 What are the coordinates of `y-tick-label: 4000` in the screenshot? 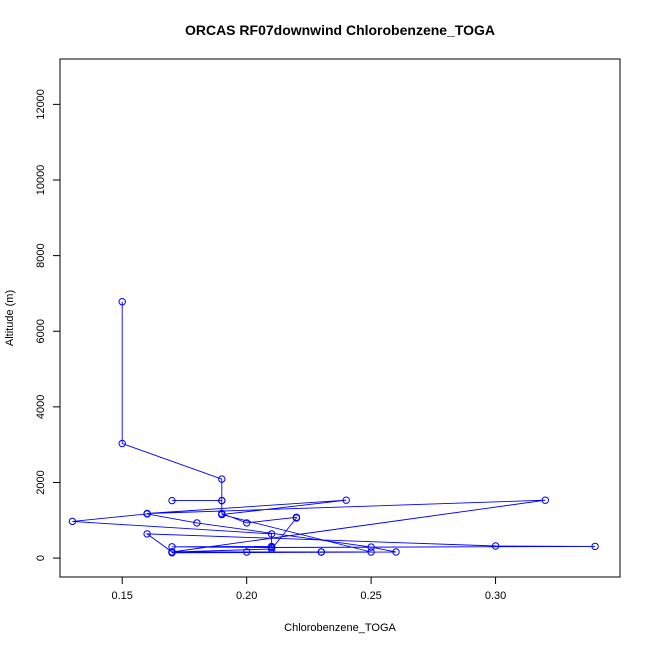 It's located at (41, 407).